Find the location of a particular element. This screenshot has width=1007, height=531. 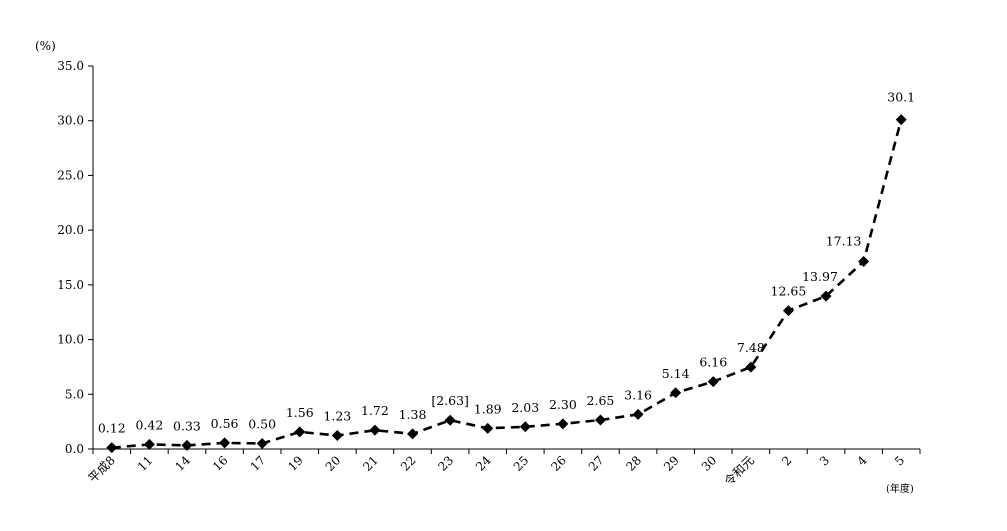

x-tick-label: 24 is located at coordinates (483, 463).